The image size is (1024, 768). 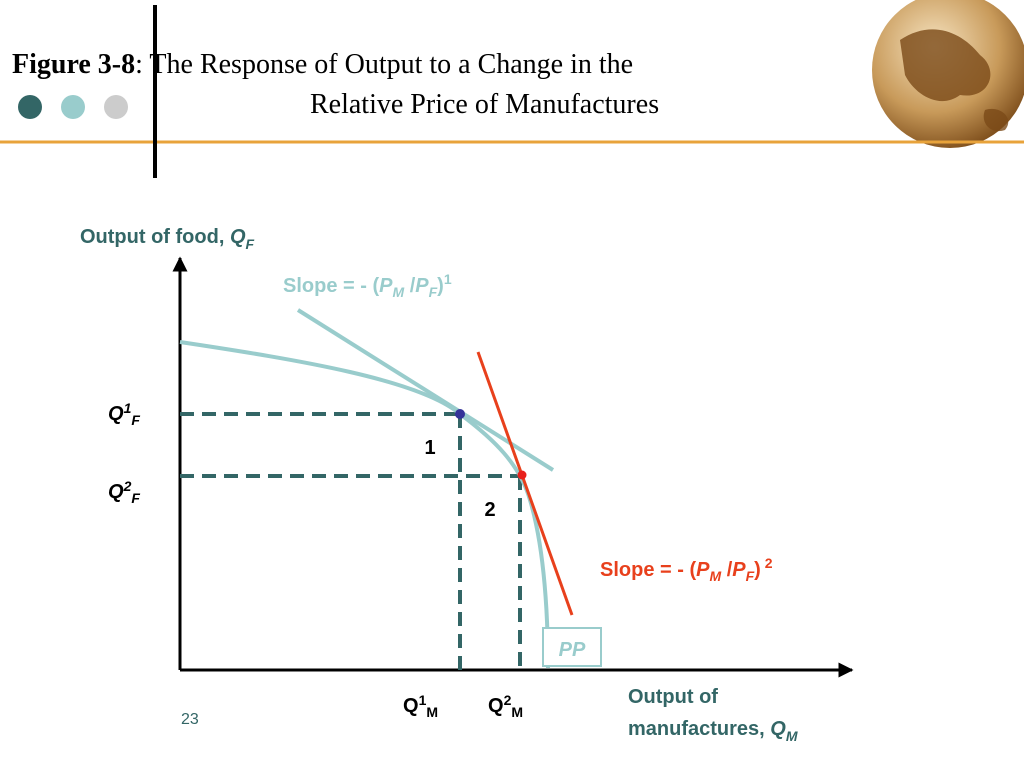 What do you see at coordinates (429, 448) in the screenshot?
I see `point-label: 1` at bounding box center [429, 448].